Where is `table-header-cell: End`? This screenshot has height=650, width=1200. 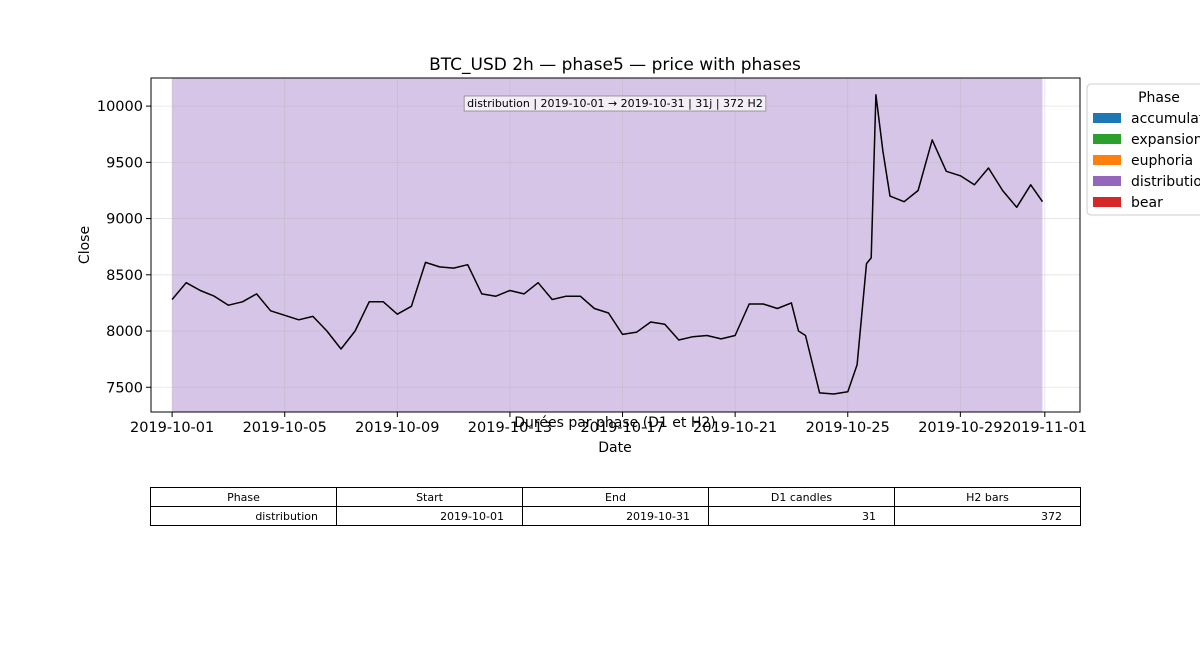 table-header-cell: End is located at coordinates (615, 497).